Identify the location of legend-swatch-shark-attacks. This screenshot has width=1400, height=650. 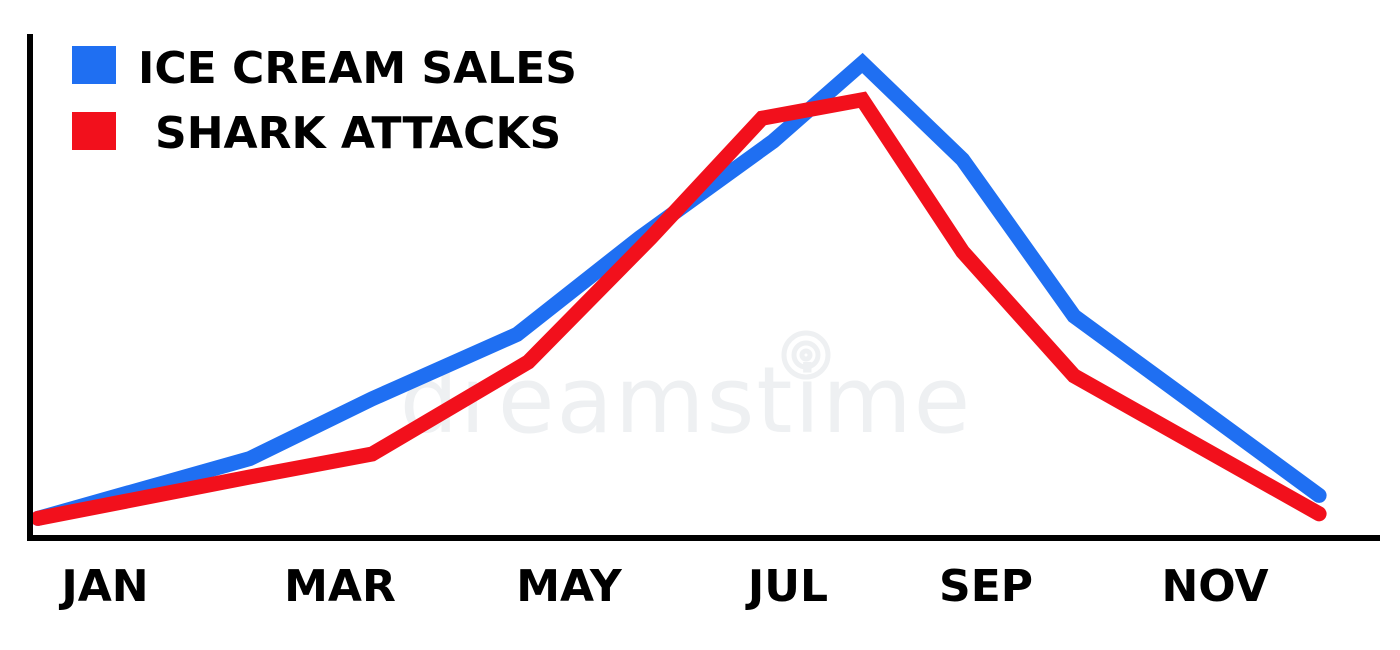
(94, 131).